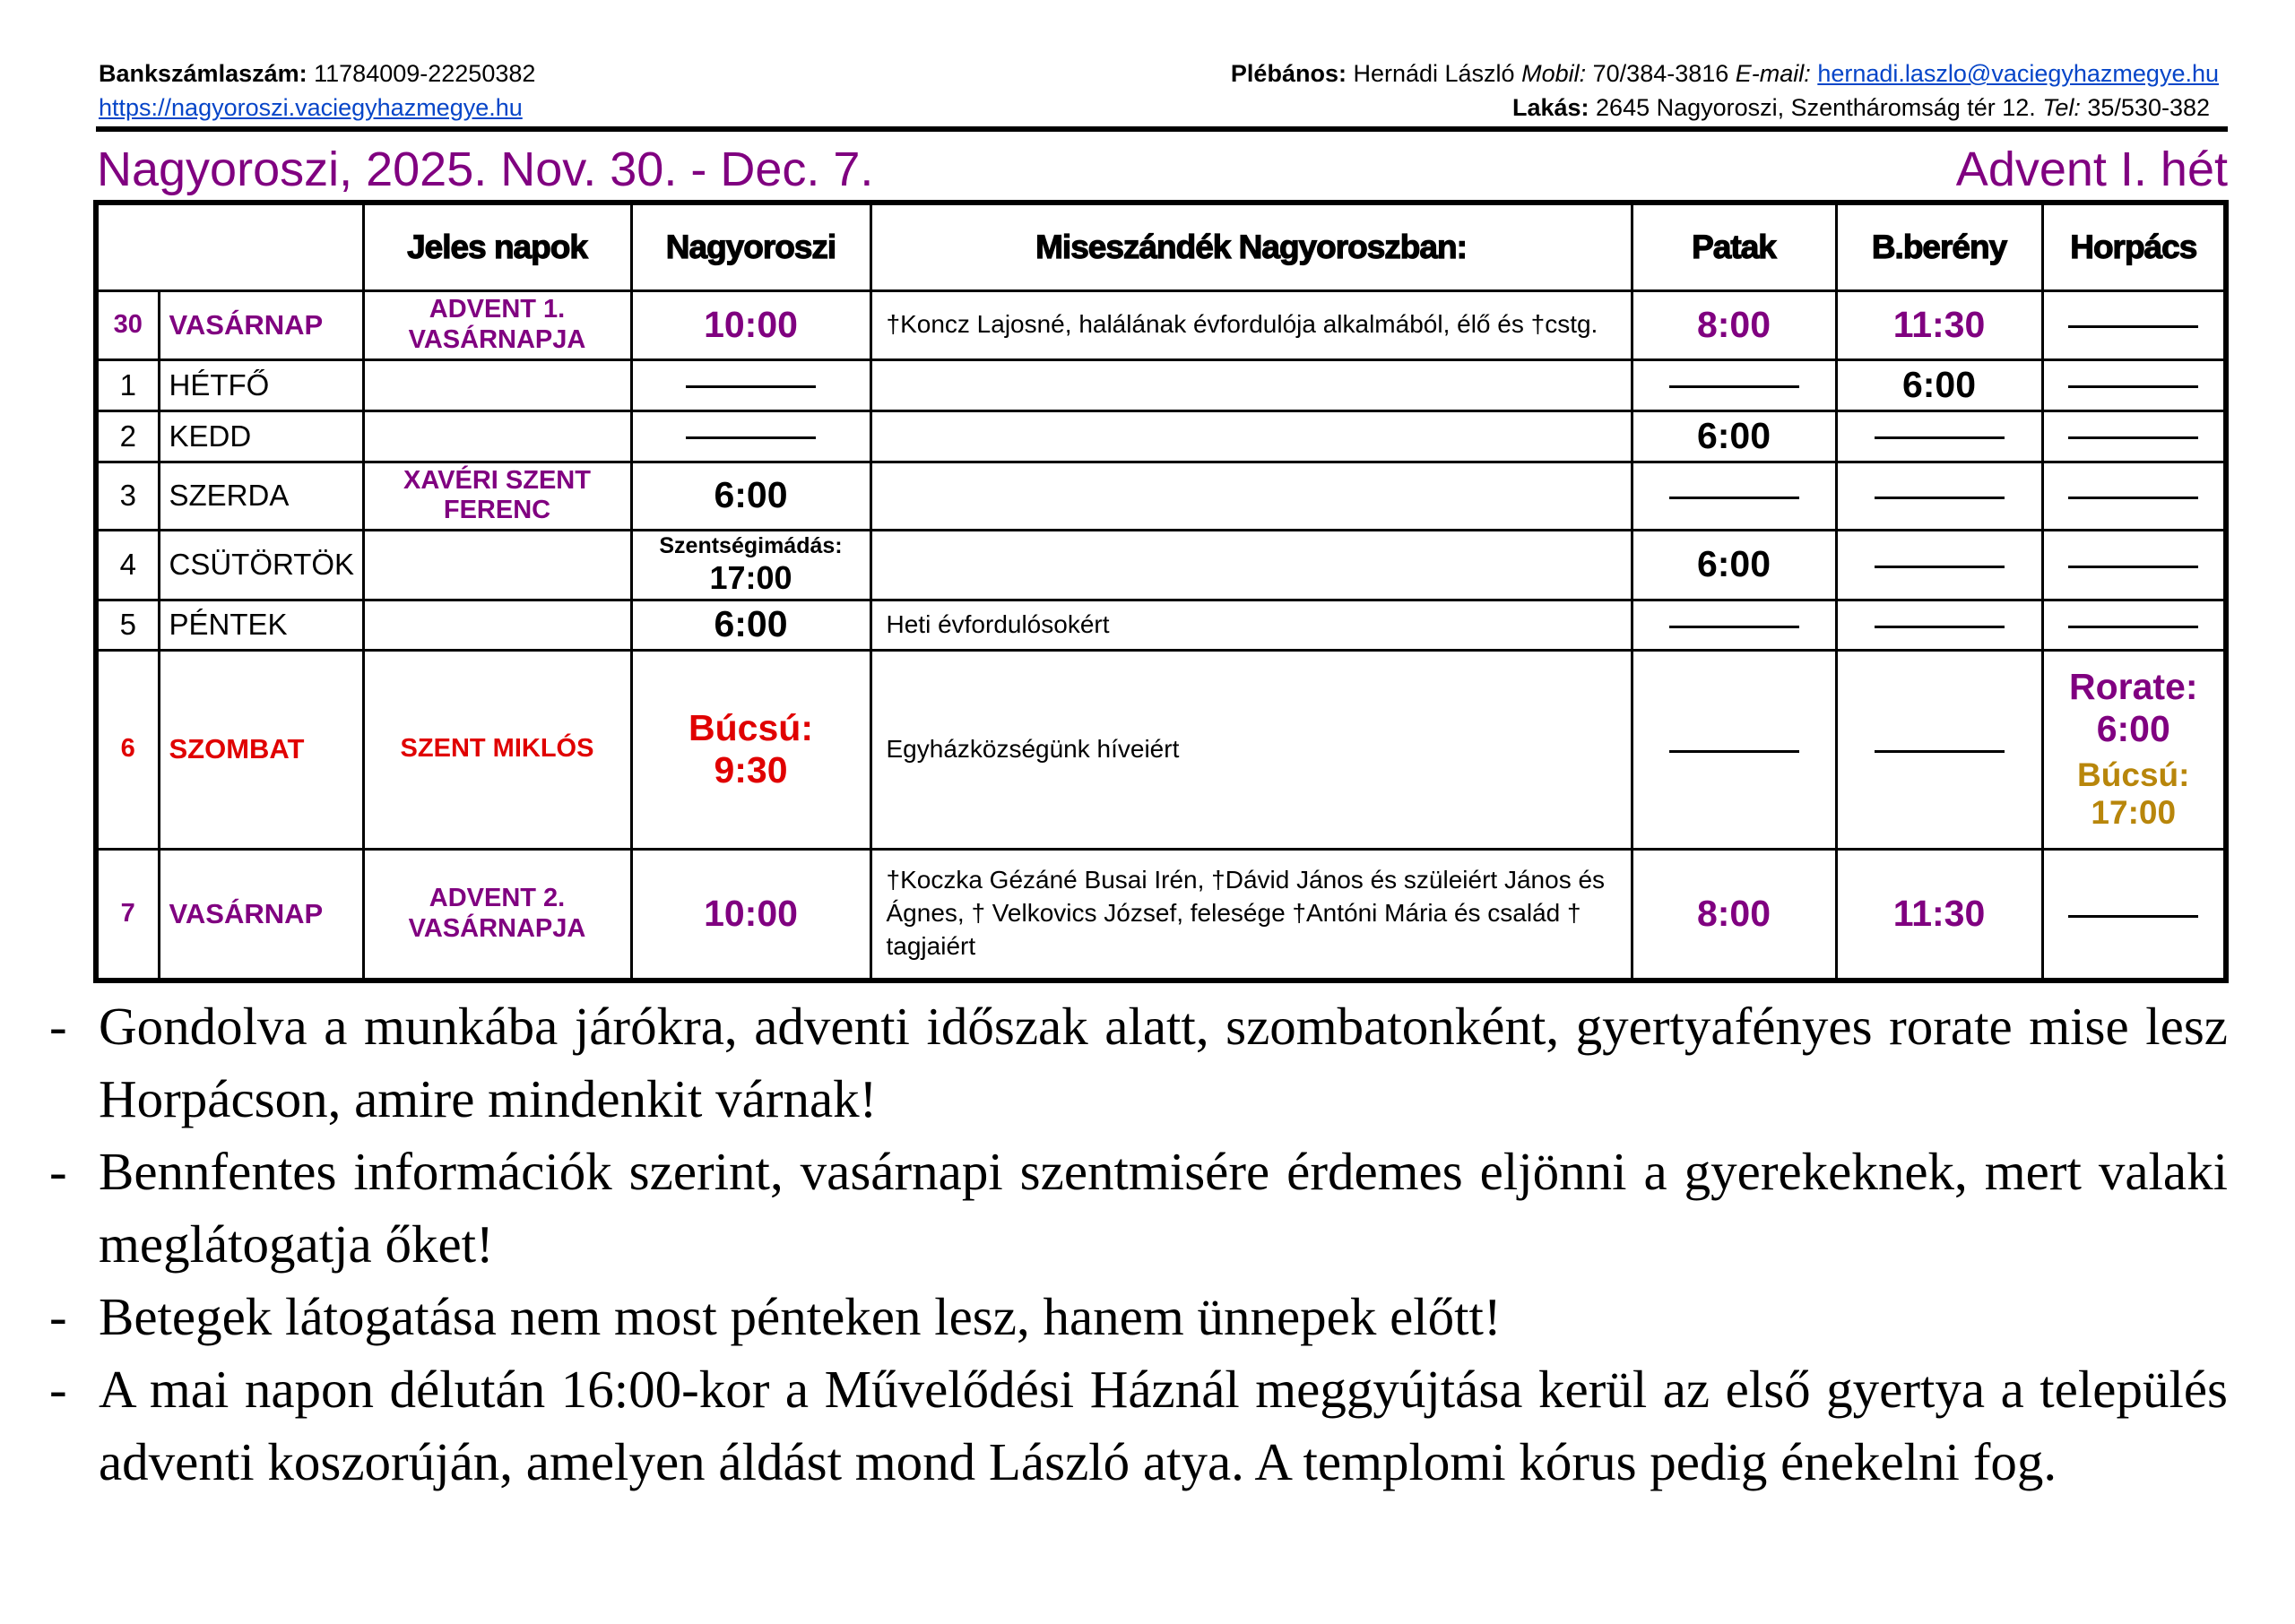 The height and width of the screenshot is (1624, 2295). I want to click on feast-day: ADVENT 1. VASÁRNAPJA, so click(497, 325).